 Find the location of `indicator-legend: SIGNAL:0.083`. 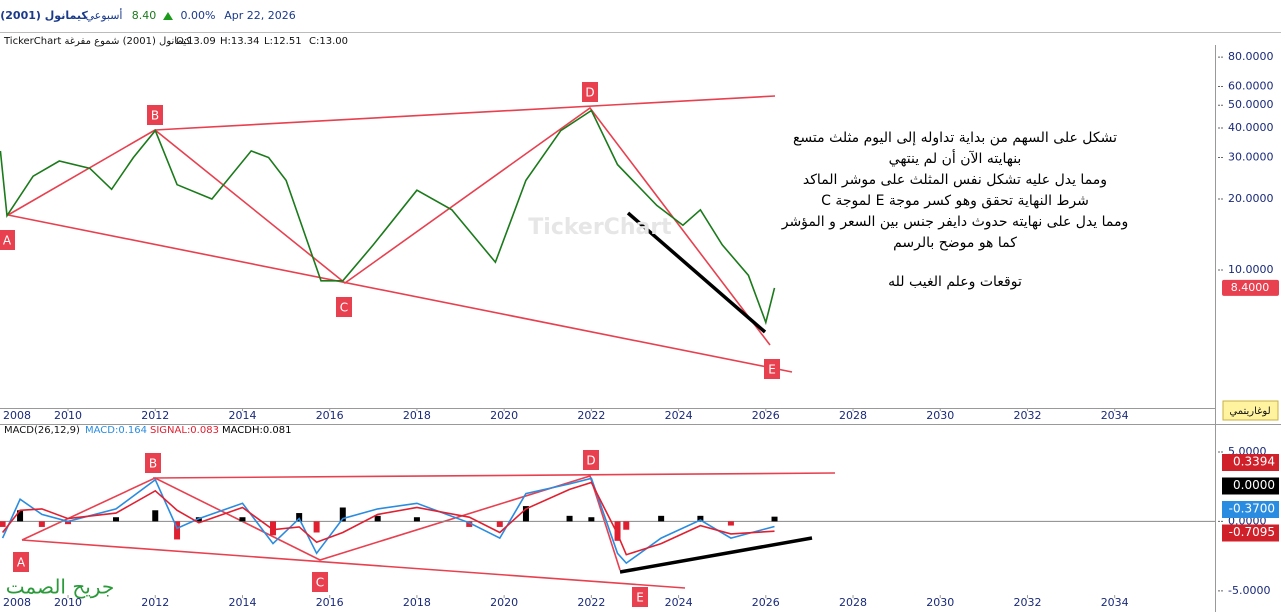

indicator-legend: SIGNAL:0.083 is located at coordinates (184, 430).